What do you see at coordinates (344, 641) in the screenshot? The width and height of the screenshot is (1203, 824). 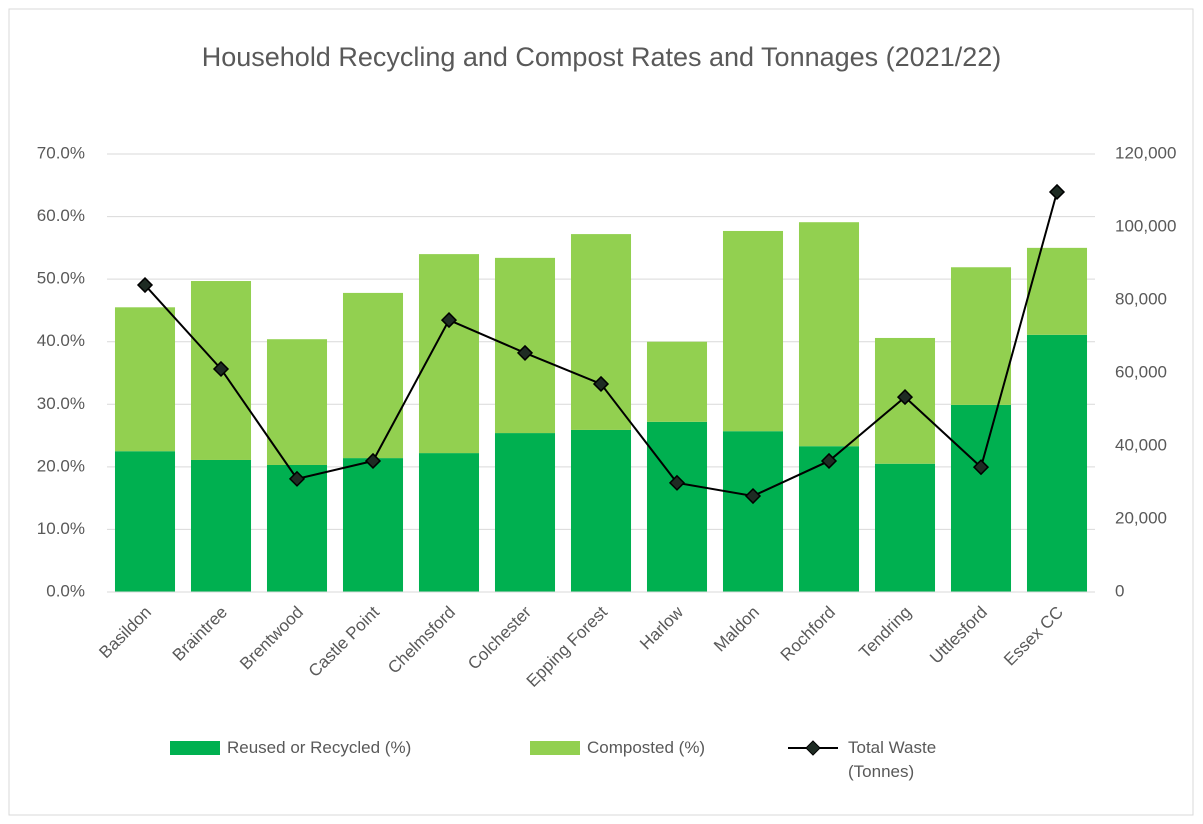 I see `x-tick-label: Castle Point` at bounding box center [344, 641].